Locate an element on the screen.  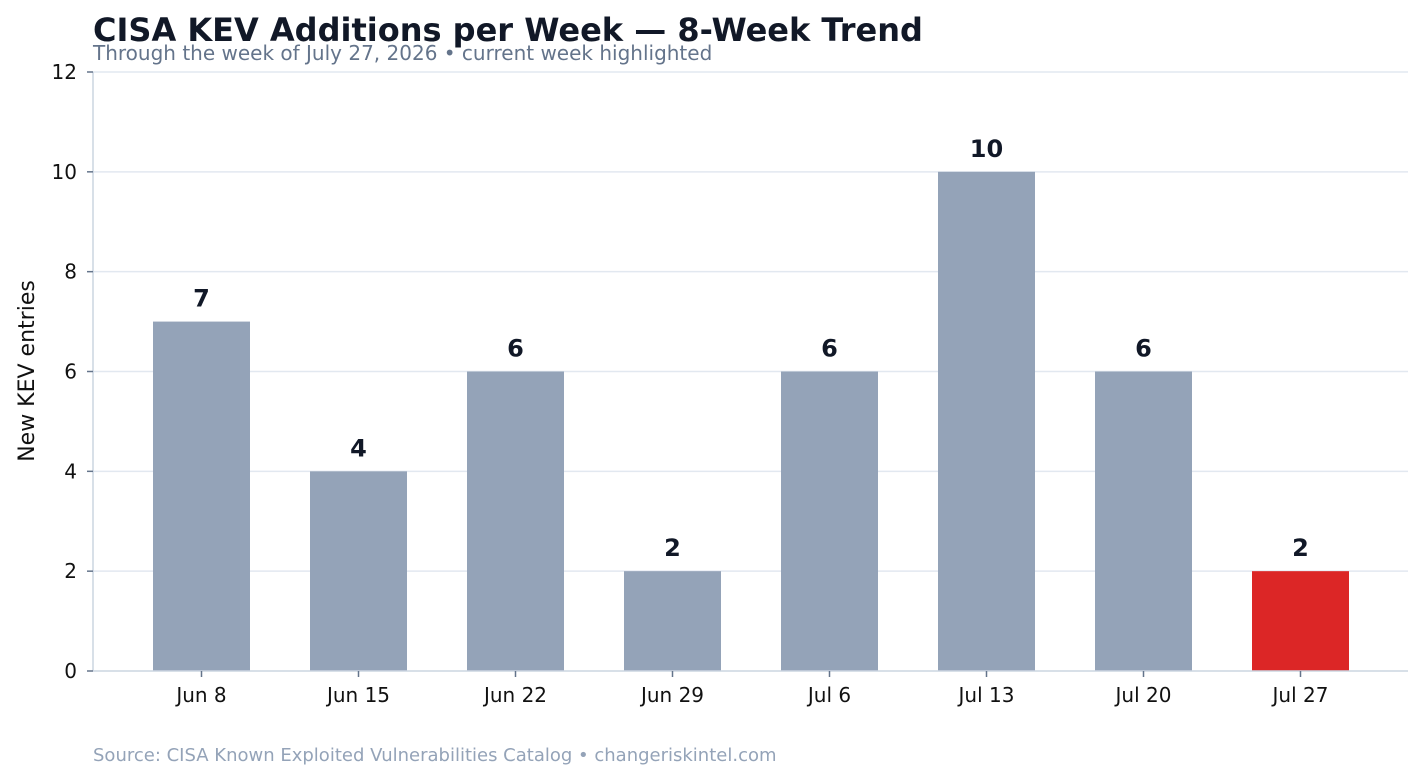
y-tick-label: 6 is located at coordinates (70, 372).